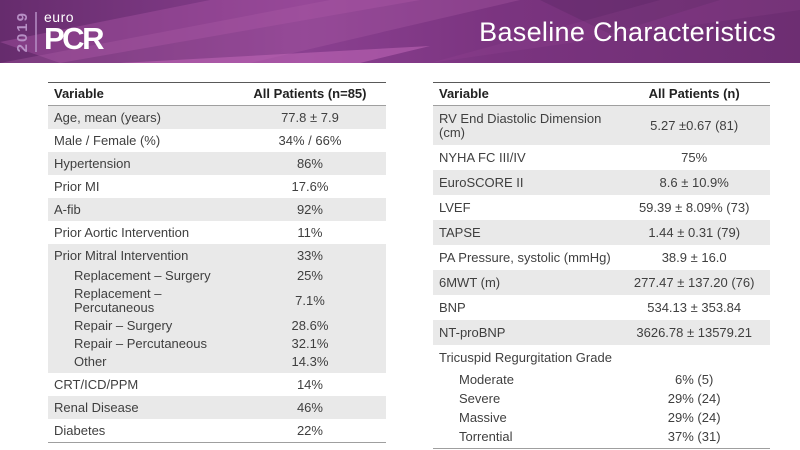  What do you see at coordinates (694, 125) in the screenshot?
I see `row-value: 5.27 ±0.67 (81)` at bounding box center [694, 125].